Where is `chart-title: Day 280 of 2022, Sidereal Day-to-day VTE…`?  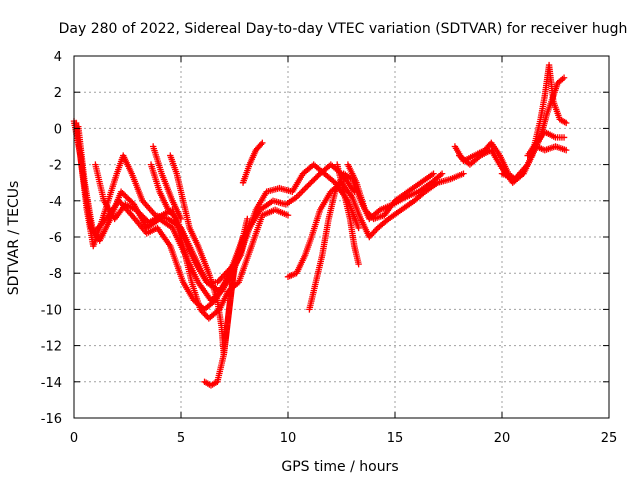 chart-title: Day 280 of 2022, Sidereal Day-to-day VTE… is located at coordinates (343, 29).